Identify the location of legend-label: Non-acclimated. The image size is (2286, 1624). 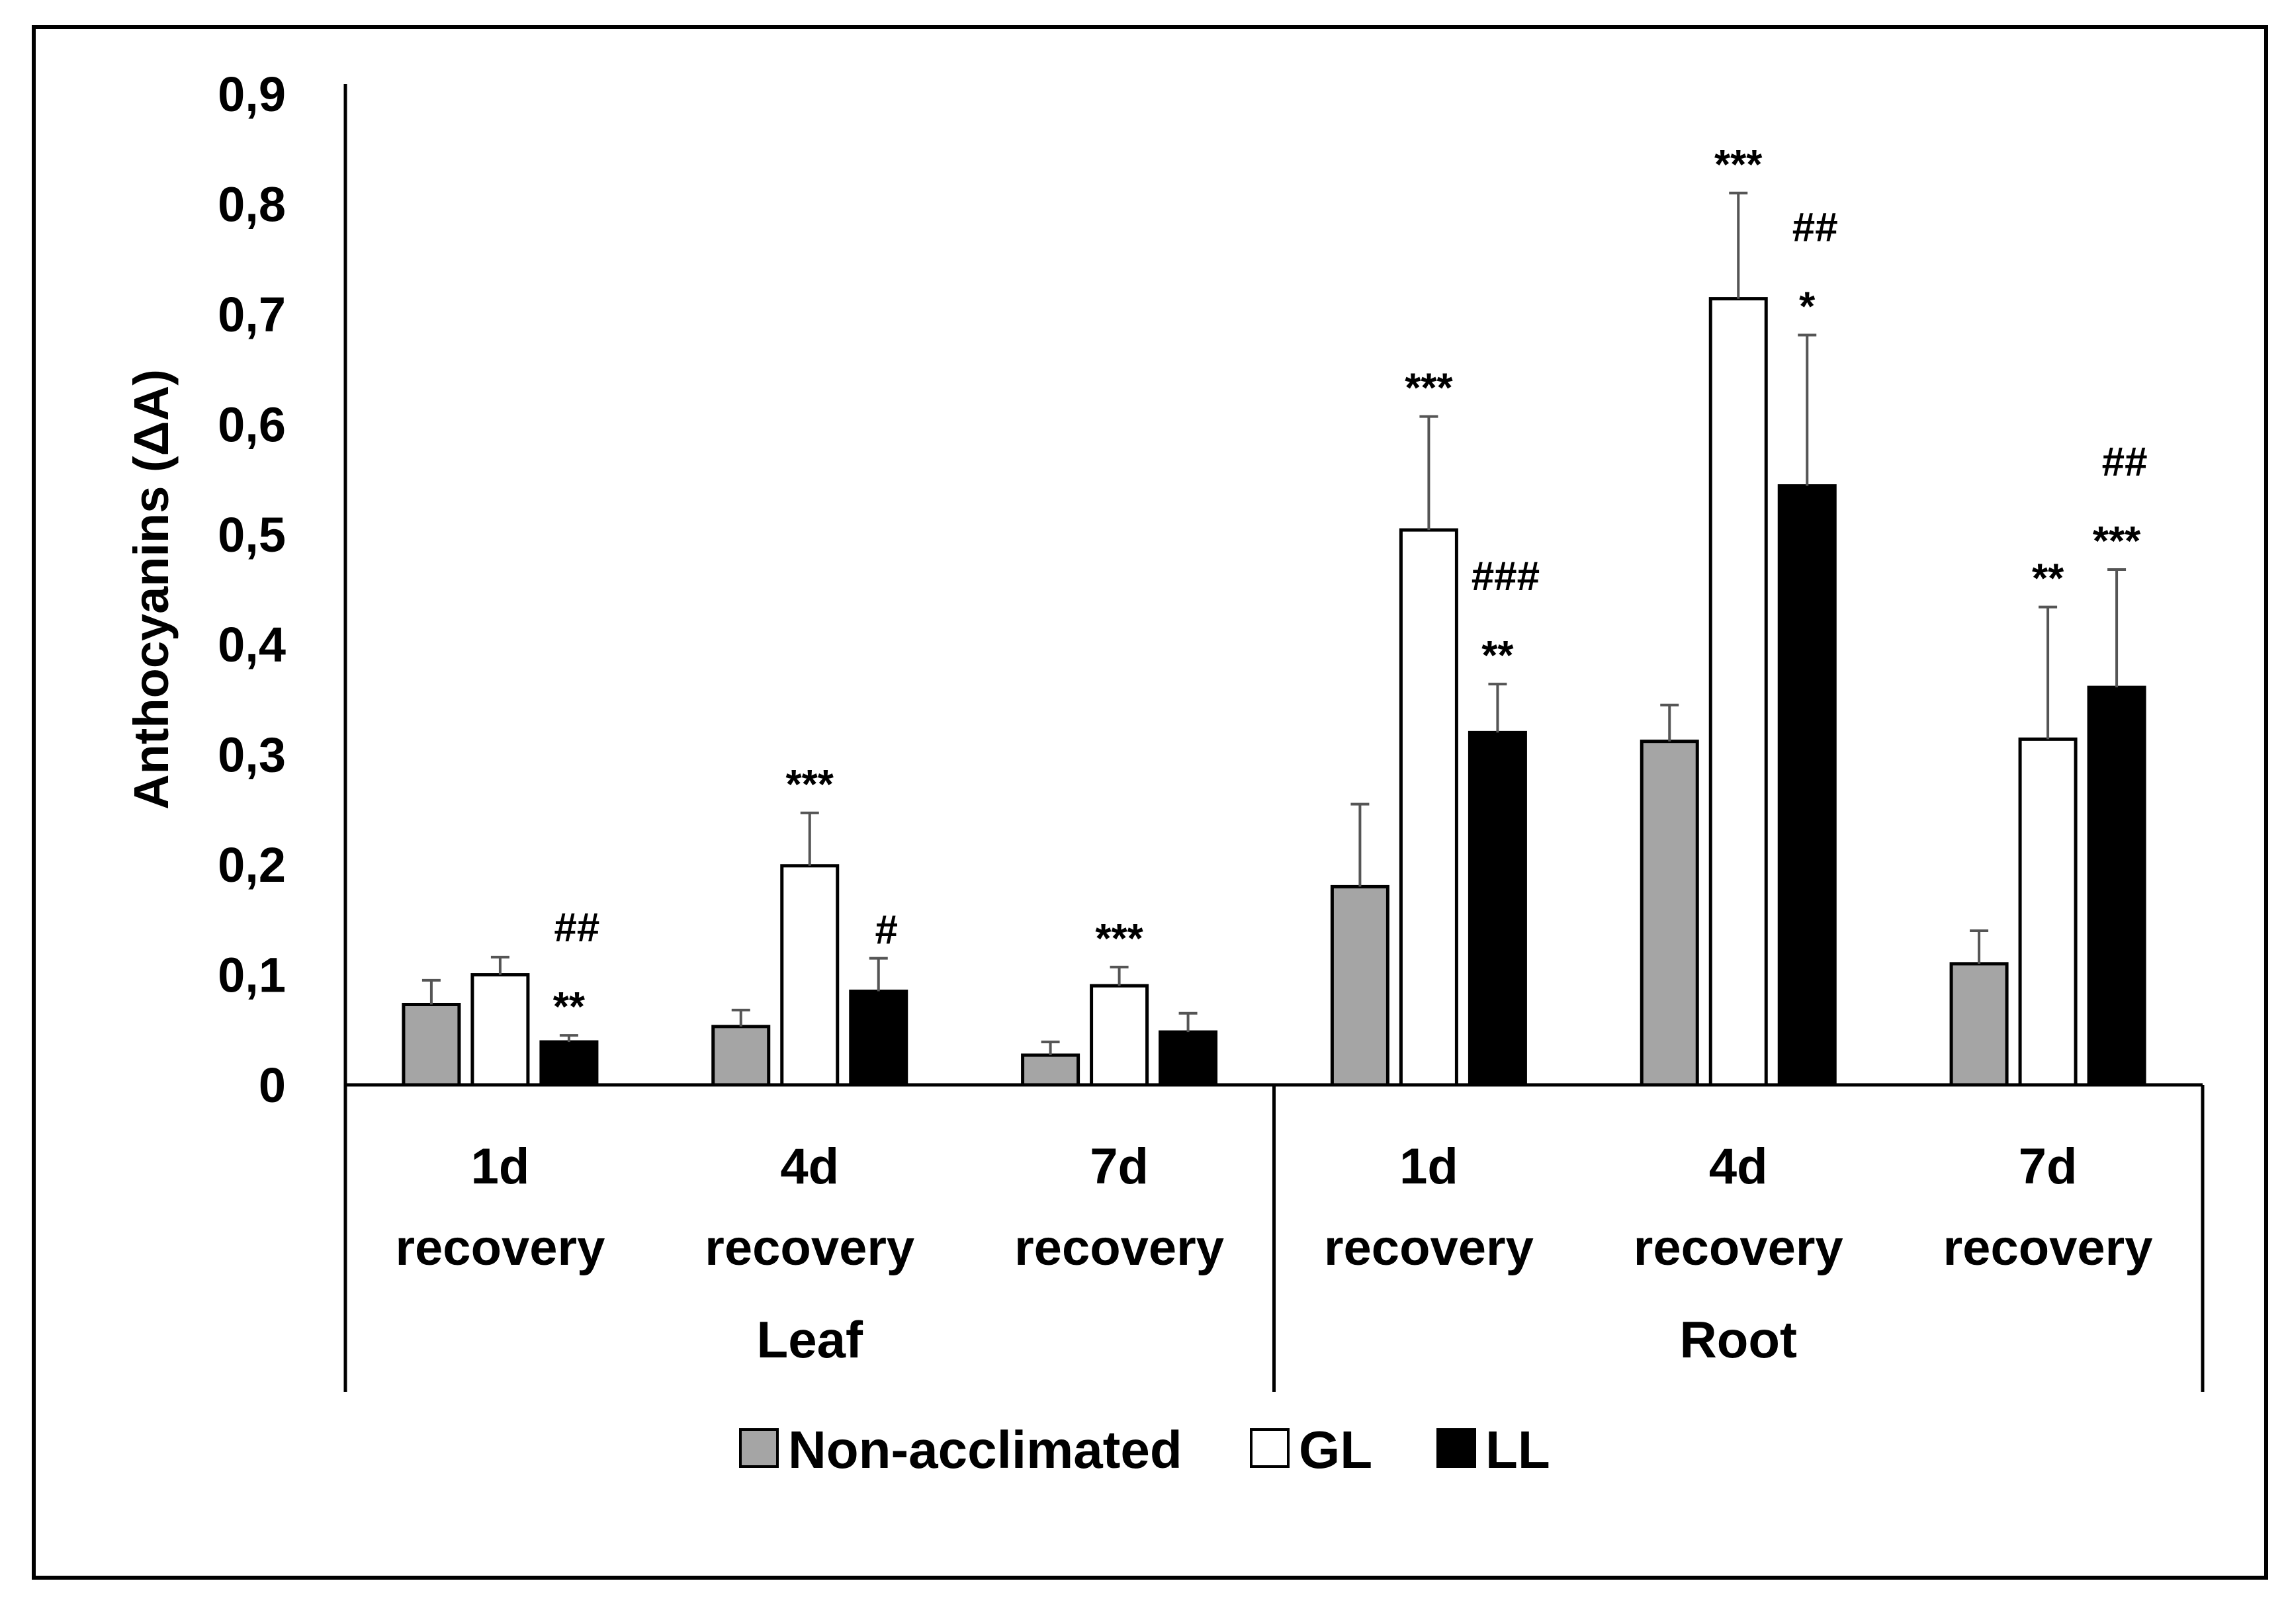
(985, 1449).